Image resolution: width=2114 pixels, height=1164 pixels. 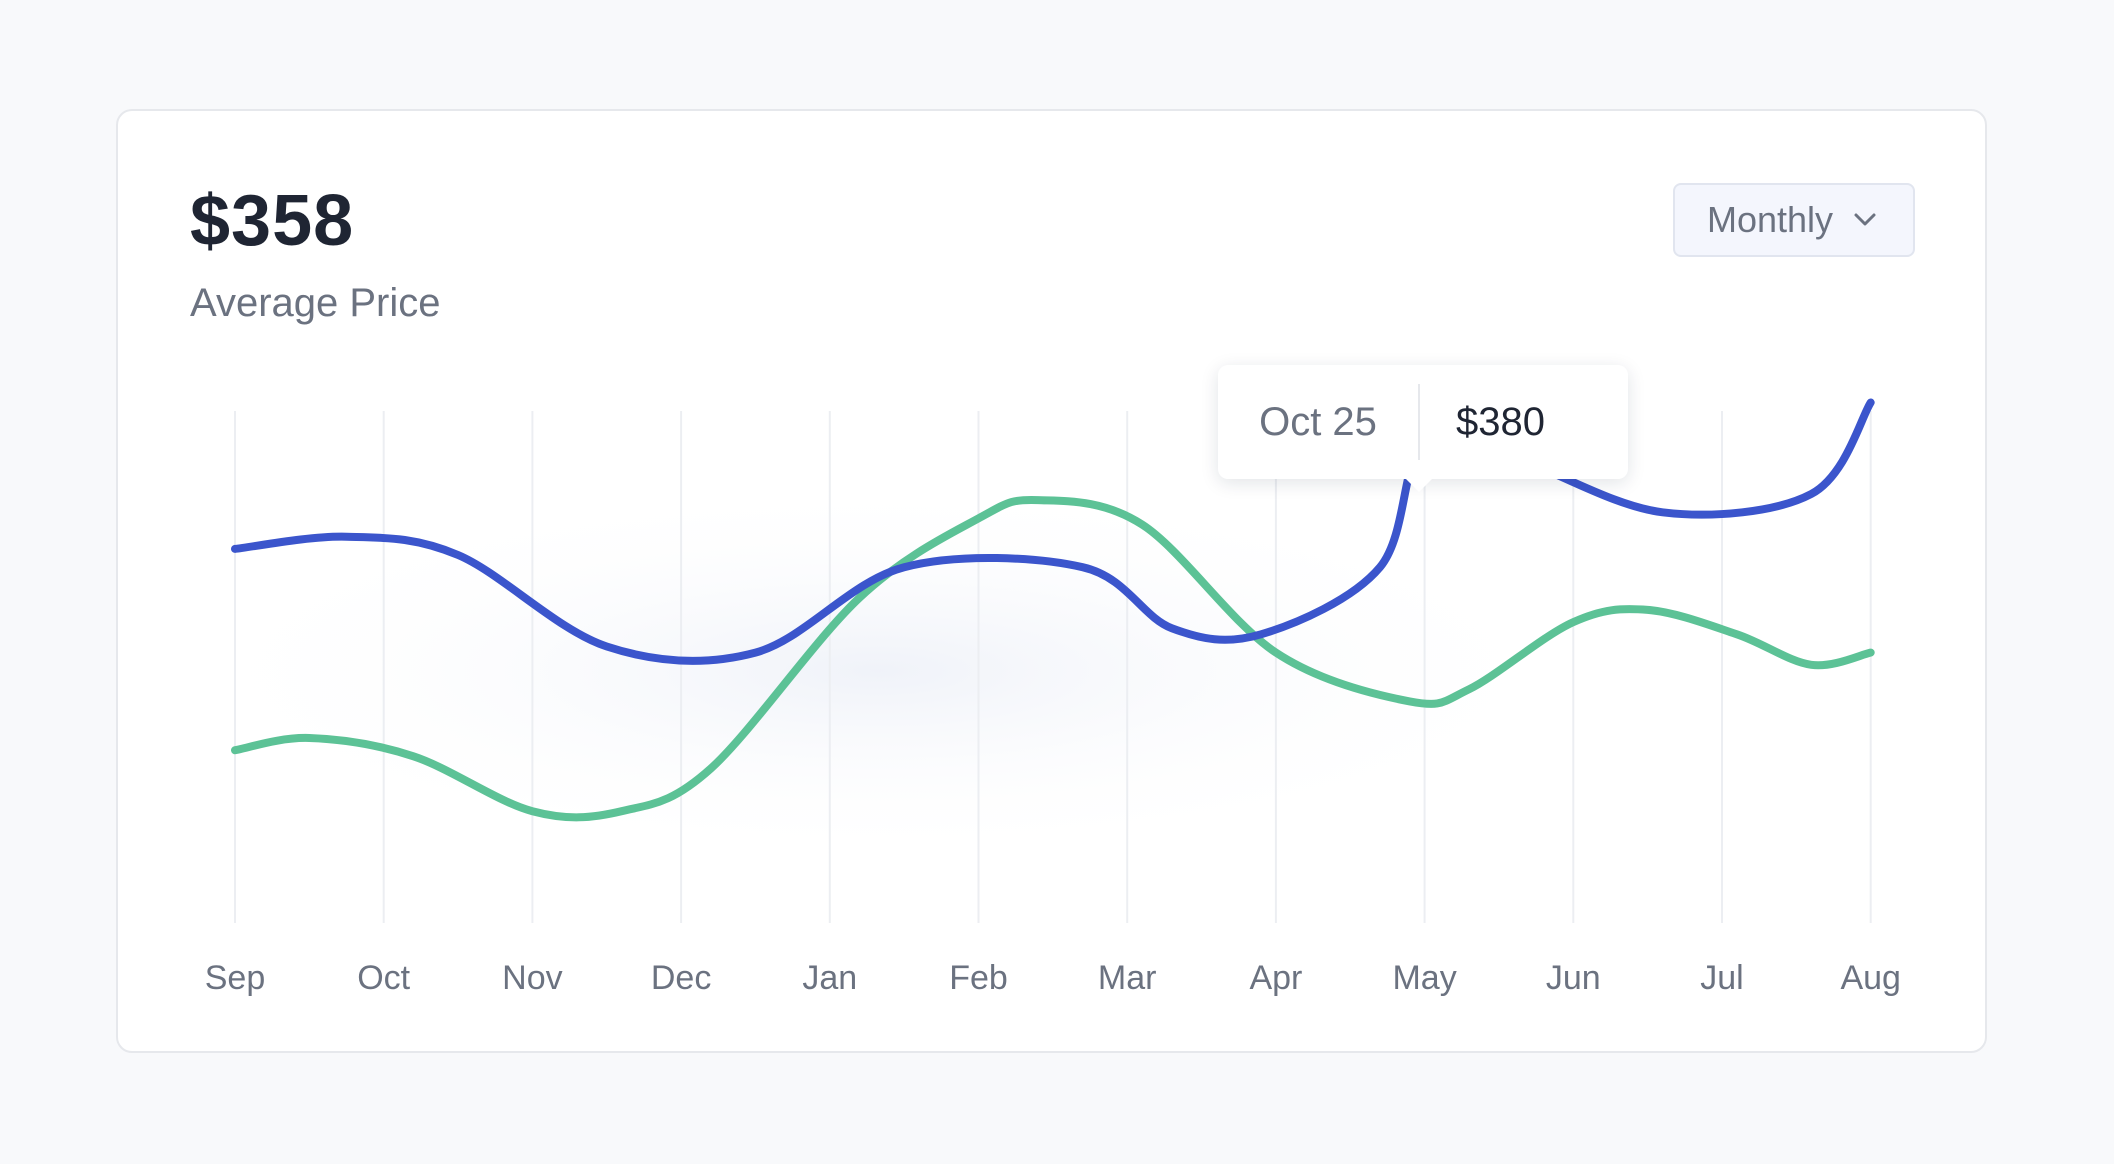 What do you see at coordinates (1870, 978) in the screenshot?
I see `x-tick-label-aug: Aug` at bounding box center [1870, 978].